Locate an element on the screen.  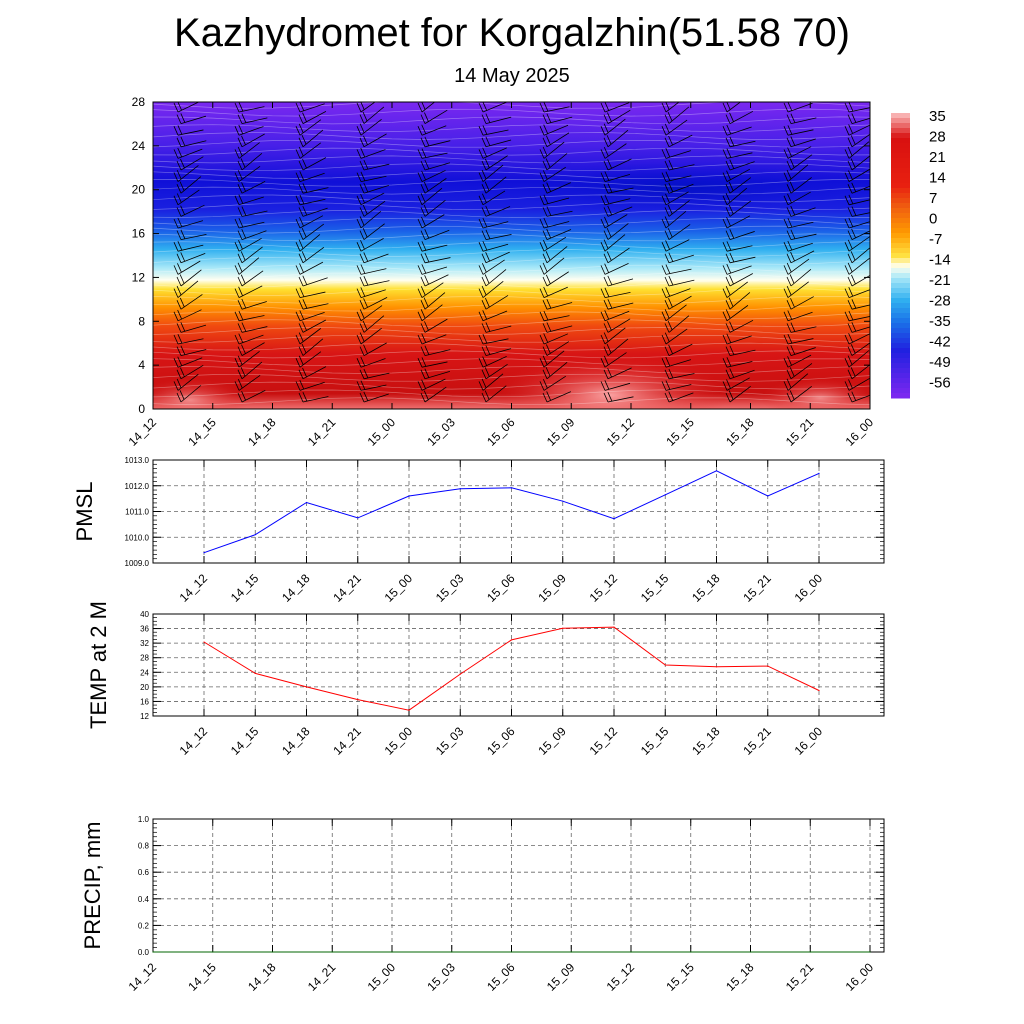
colorbar-label: -7 is located at coordinates (935, 239).